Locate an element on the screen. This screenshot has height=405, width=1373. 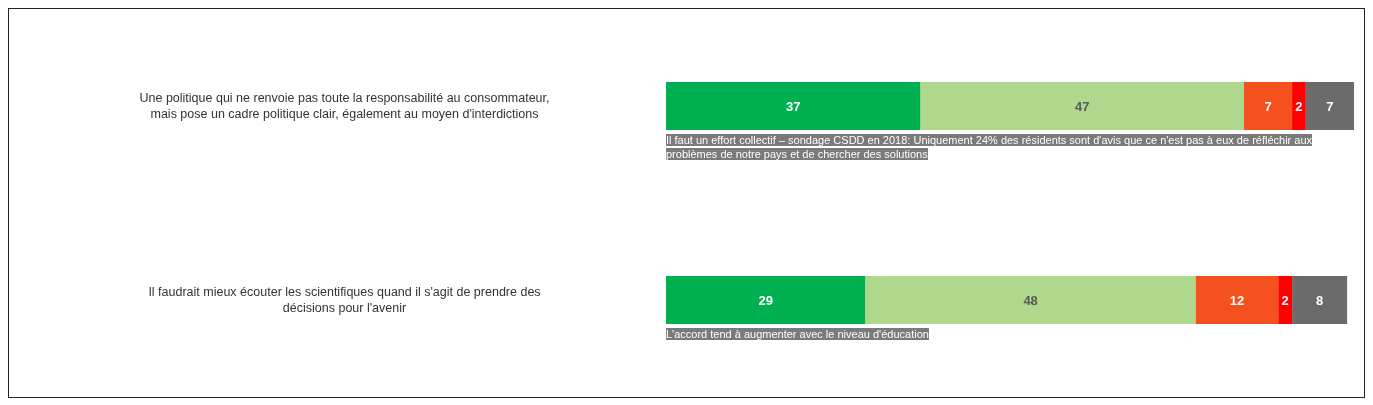
data-label: 37 is located at coordinates (793, 106).